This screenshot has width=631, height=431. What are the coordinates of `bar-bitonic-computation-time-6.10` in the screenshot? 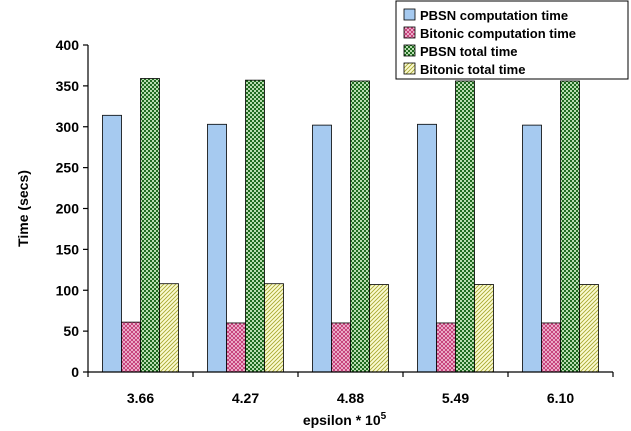 It's located at (551, 347).